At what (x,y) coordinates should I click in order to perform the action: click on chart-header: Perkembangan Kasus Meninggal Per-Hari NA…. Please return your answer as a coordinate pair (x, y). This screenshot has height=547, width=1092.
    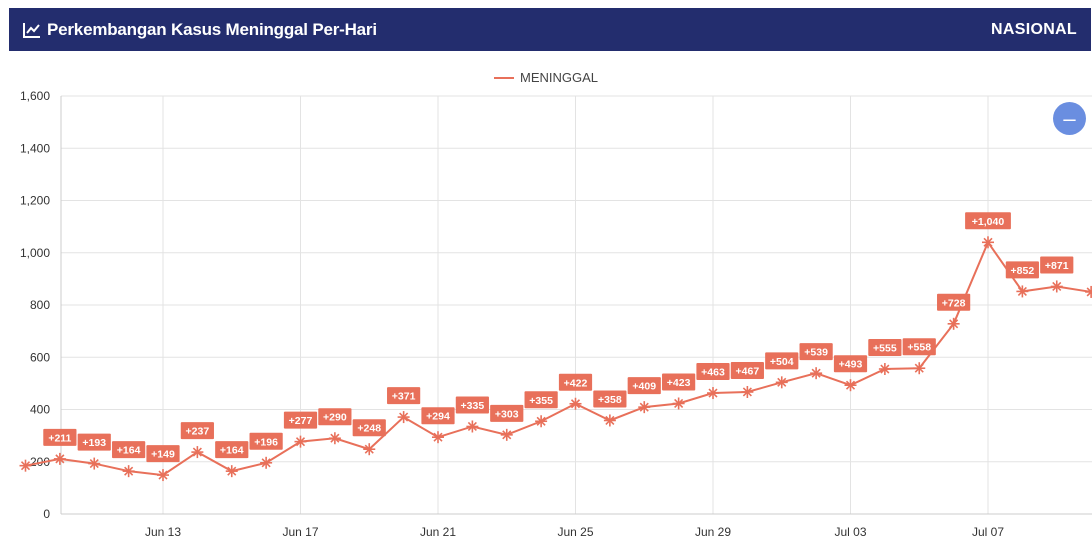
    Looking at the image, I should click on (550, 29).